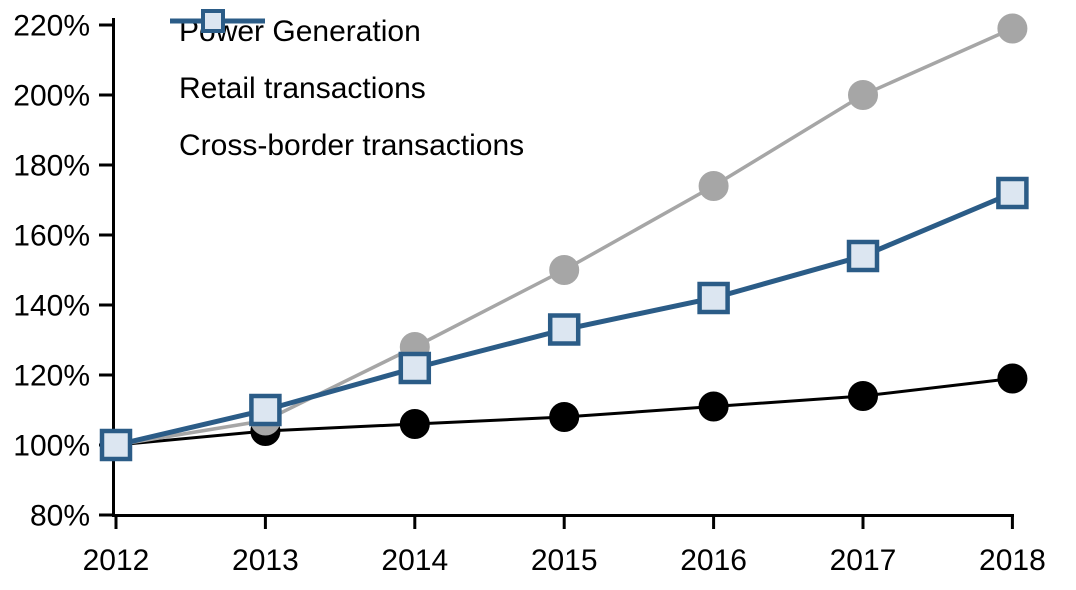  I want to click on data-point-power-generation-2018, so click(1012, 378).